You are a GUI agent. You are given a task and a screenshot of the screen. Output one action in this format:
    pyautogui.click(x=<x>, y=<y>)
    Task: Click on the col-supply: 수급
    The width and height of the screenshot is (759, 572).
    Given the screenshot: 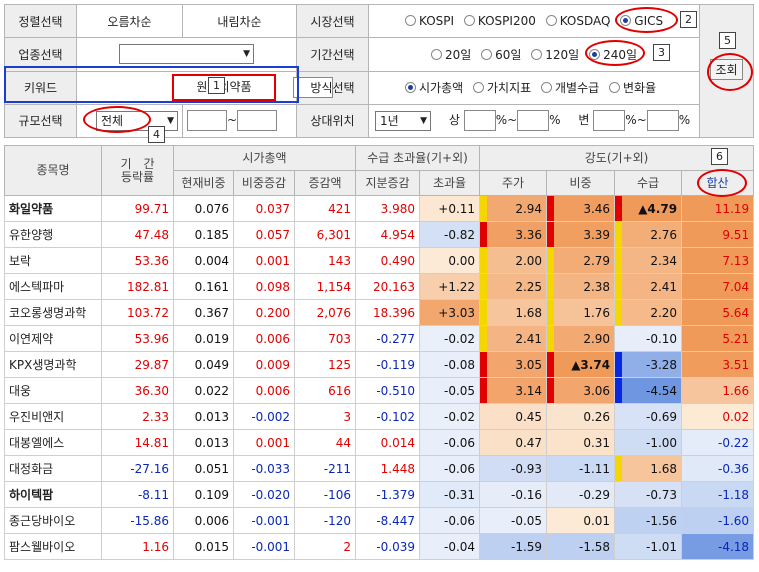 What is the action you would take?
    pyautogui.click(x=648, y=183)
    